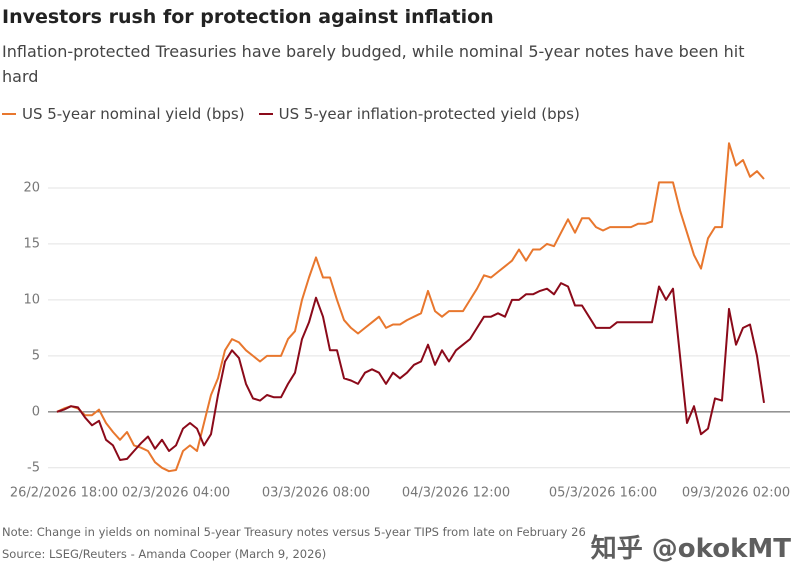 The height and width of the screenshot is (566, 797). Describe the element at coordinates (456, 493) in the screenshot. I see `x-tick-label: 04/3/2026 12:00` at that location.